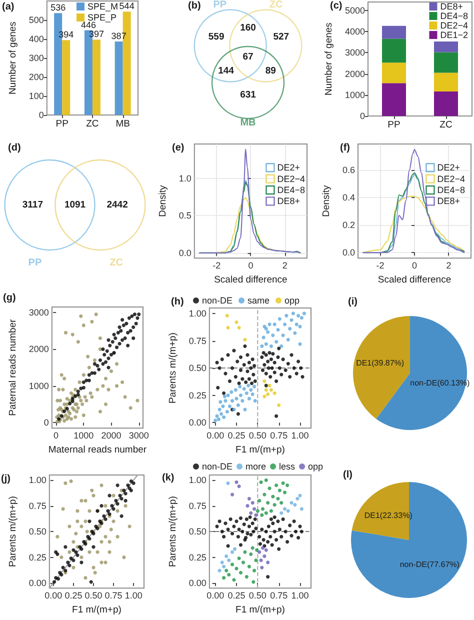 This screenshot has height=620, width=474. Describe the element at coordinates (8, 7) in the screenshot. I see `chart-title: (a)` at that location.